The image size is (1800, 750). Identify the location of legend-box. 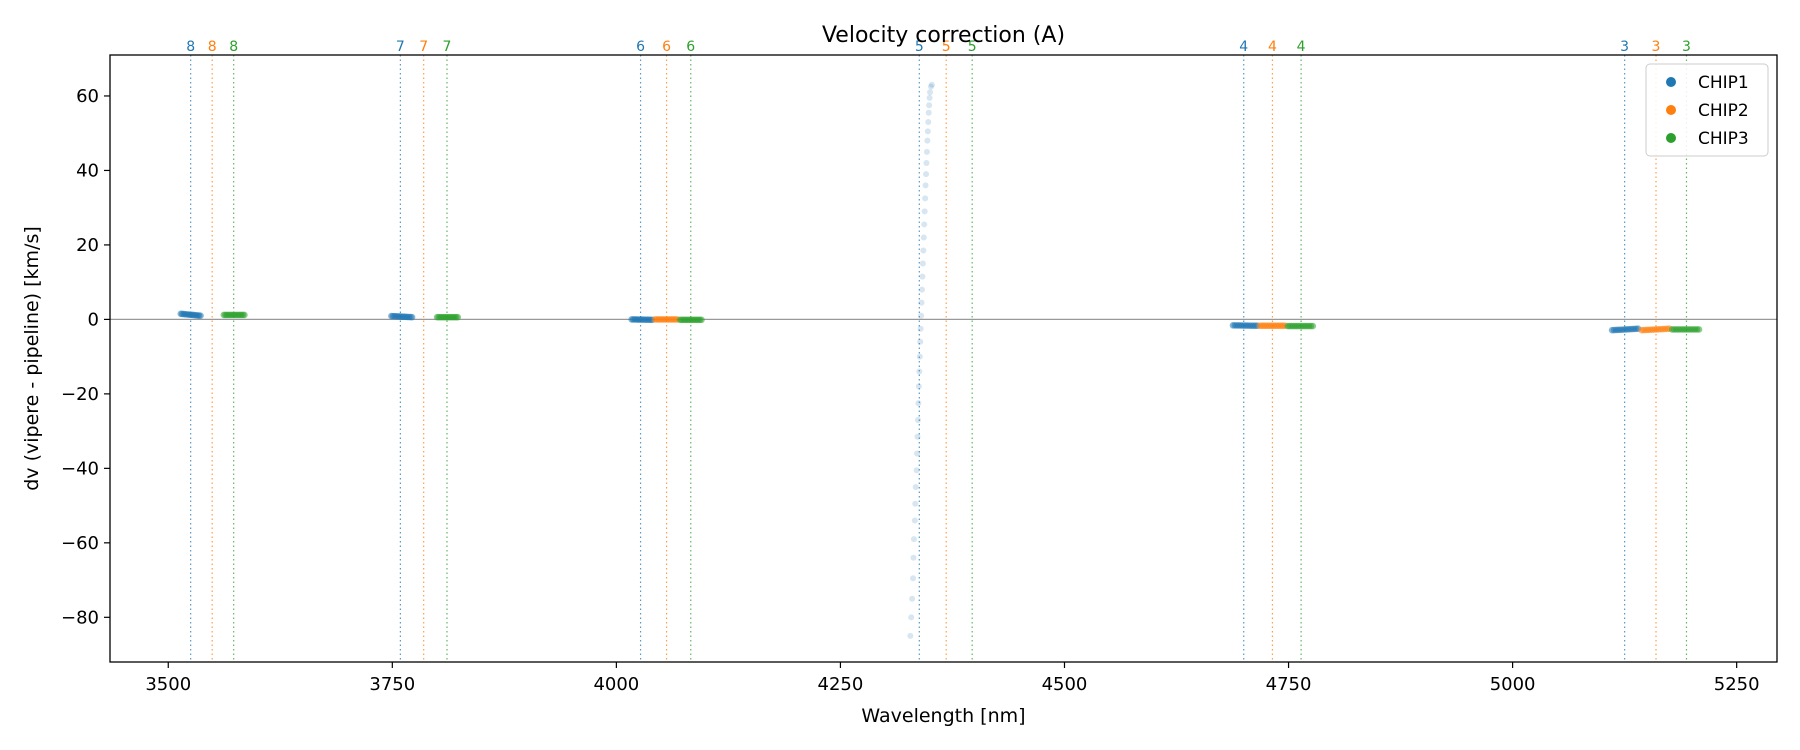
(1707, 110).